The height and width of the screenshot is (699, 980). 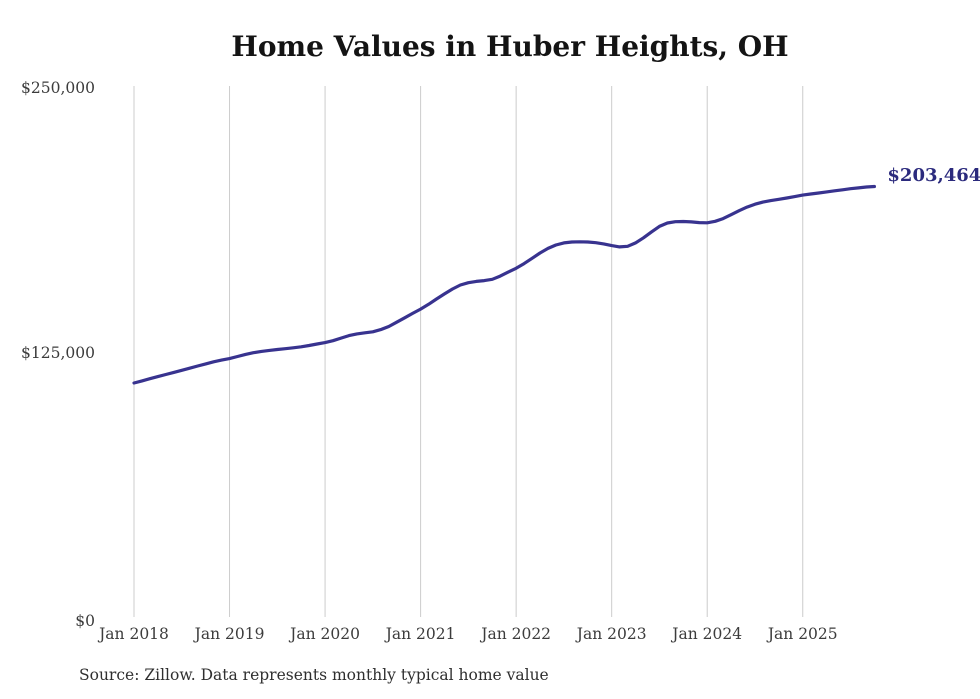 I want to click on x-tick-jan-2018: Jan 2018, so click(x=134, y=634).